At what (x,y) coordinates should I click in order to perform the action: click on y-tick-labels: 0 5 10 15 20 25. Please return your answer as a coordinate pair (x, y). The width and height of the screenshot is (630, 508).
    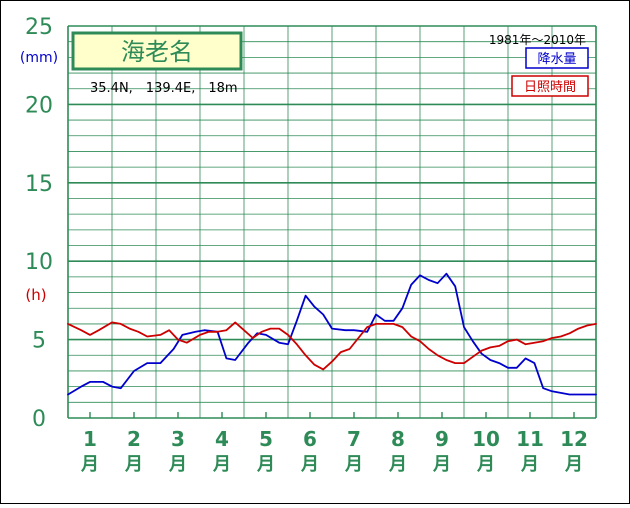
    Looking at the image, I should click on (39, 223).